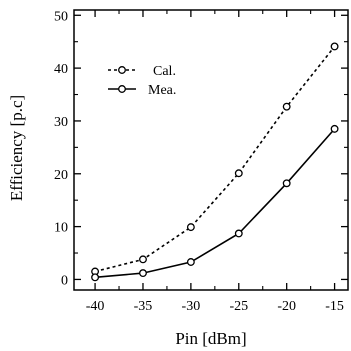 Image resolution: width=351 pixels, height=351 pixels. Describe the element at coordinates (61, 16) in the screenshot. I see `y-tick-label: 50` at that location.